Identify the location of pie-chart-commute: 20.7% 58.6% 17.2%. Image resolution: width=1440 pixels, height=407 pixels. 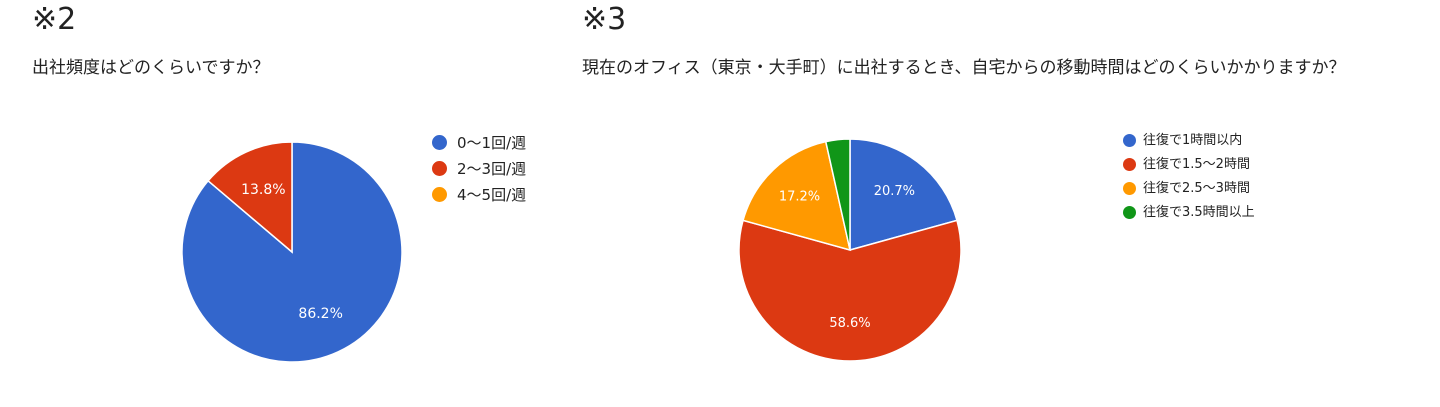
(850, 250).